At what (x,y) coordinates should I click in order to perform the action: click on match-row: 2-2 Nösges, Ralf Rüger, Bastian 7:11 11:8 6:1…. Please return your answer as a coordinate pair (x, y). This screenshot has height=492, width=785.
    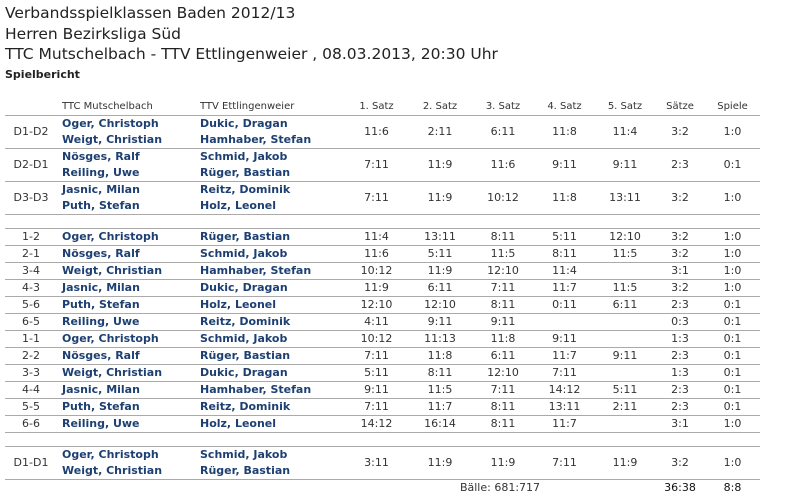
    Looking at the image, I should click on (382, 356).